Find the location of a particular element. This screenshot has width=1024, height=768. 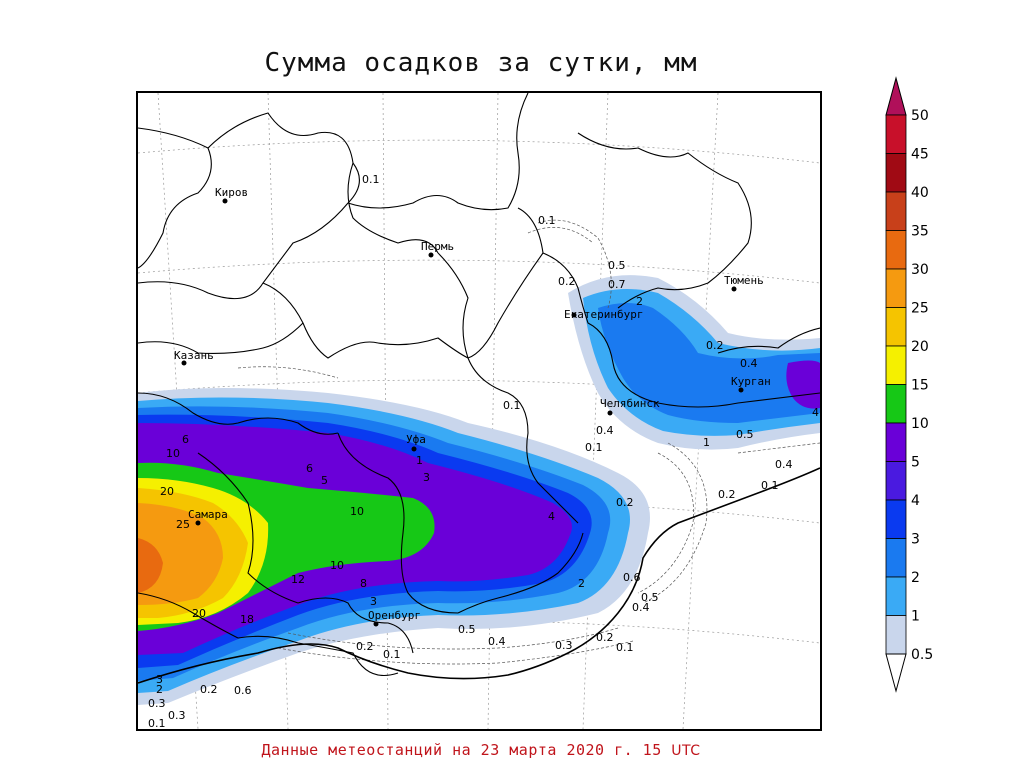

city-perm: Пермь is located at coordinates (437, 249).